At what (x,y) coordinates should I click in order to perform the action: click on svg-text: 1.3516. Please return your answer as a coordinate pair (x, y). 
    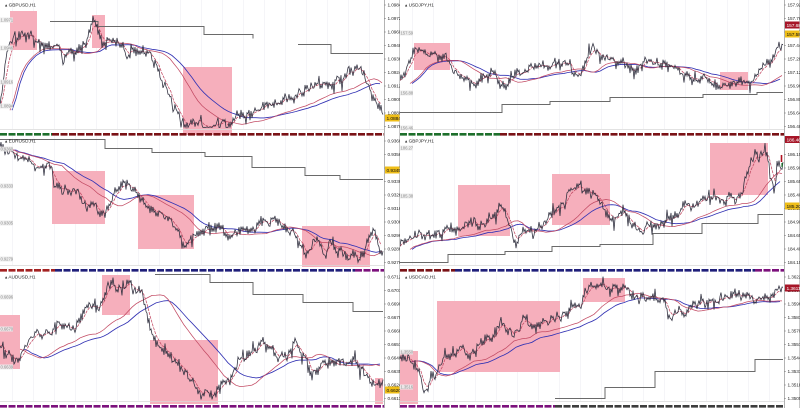
    Looking at the image, I should click on (407, 387).